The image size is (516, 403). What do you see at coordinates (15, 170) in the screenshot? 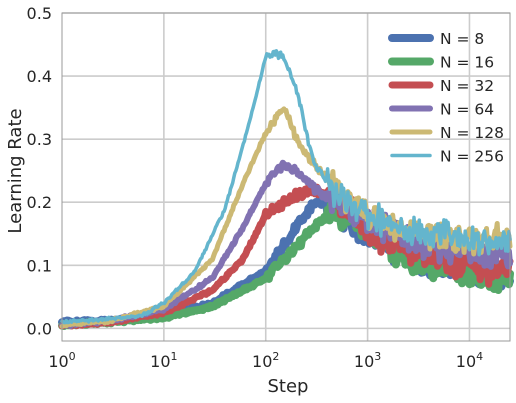
I see `y-axis-label: Learning Rate` at bounding box center [15, 170].